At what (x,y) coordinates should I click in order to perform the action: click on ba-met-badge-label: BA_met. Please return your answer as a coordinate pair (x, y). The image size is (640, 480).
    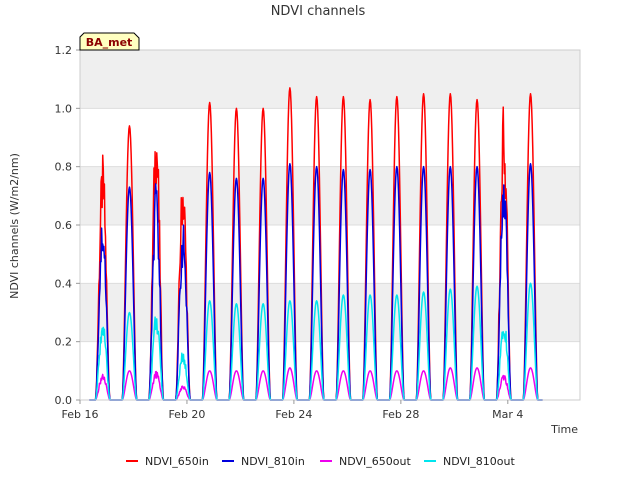
    Looking at the image, I should click on (109, 42).